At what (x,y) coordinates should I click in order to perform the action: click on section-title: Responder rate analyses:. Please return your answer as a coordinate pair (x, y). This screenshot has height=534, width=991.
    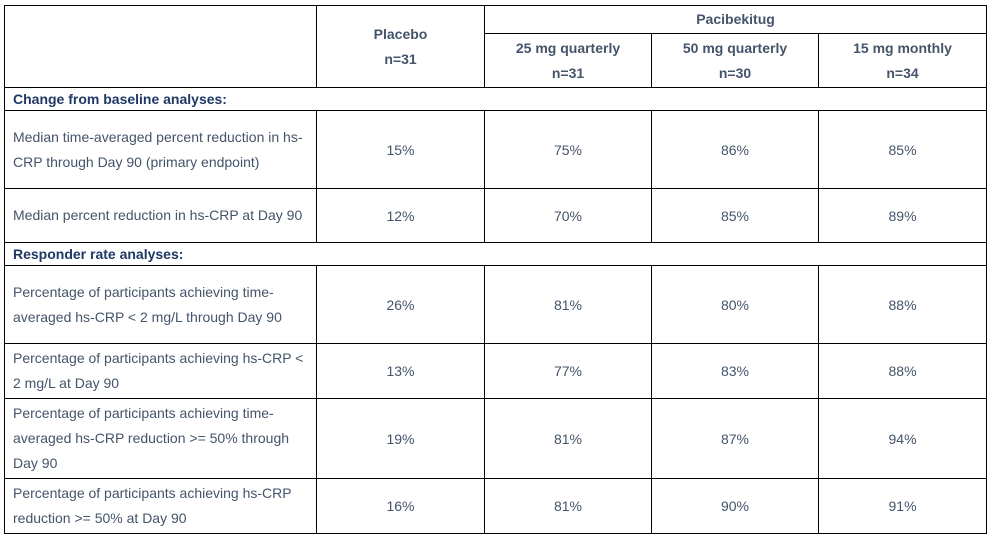
    Looking at the image, I should click on (495, 254).